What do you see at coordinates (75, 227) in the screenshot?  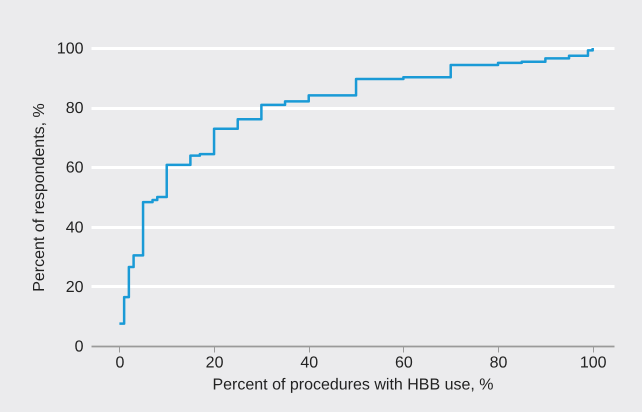 I see `y-tick-label: 40` at bounding box center [75, 227].